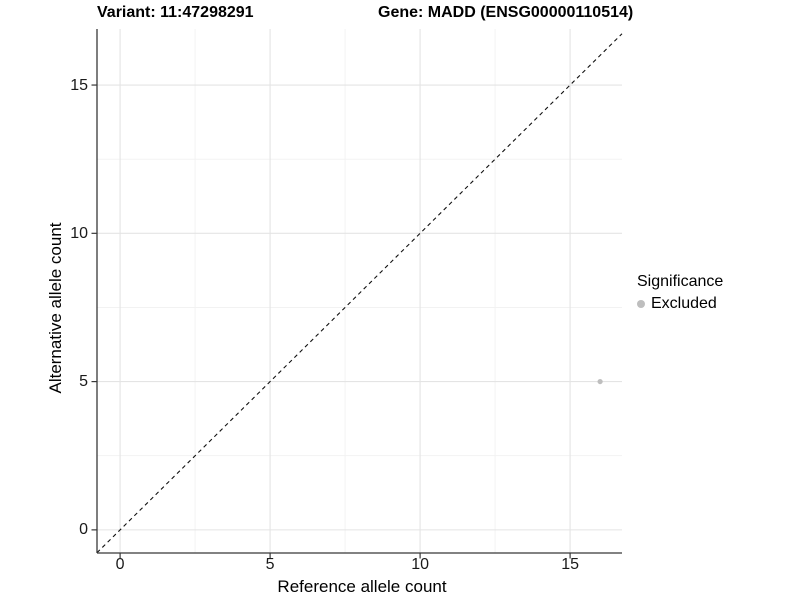 Image resolution: width=800 pixels, height=600 pixels. Describe the element at coordinates (79, 85) in the screenshot. I see `y-tick-label: 15` at that location.